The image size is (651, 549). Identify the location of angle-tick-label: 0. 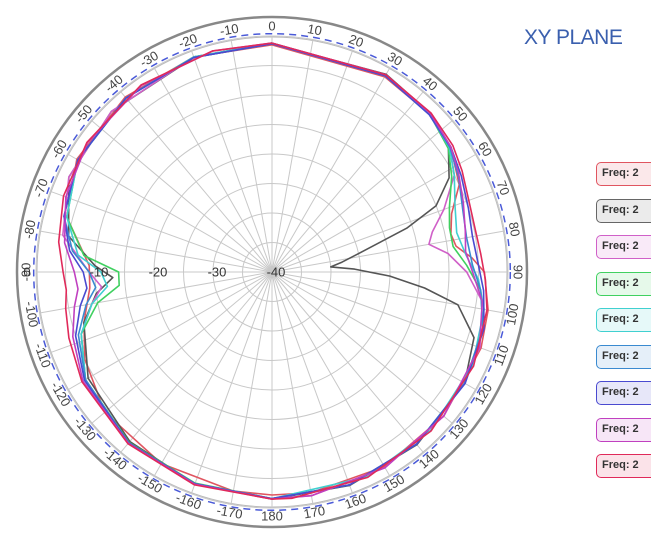
(271, 25).